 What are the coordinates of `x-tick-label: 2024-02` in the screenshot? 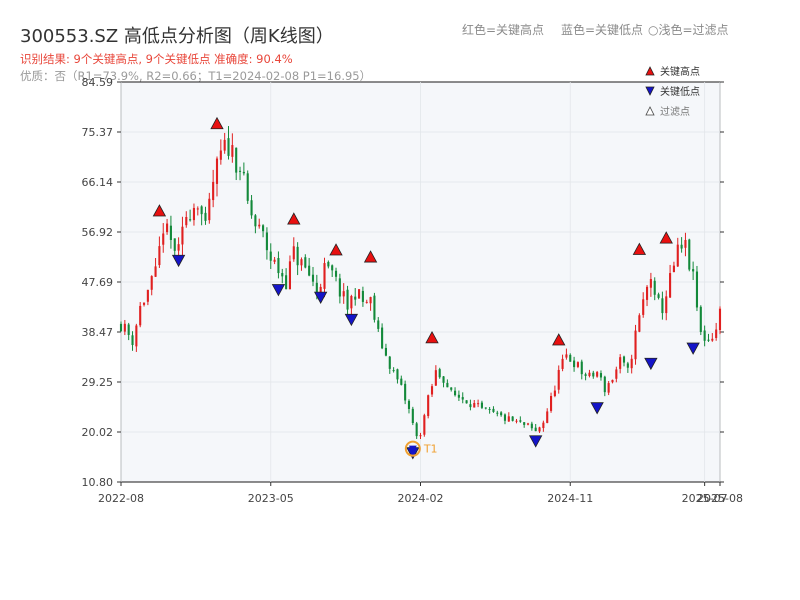 It's located at (421, 498).